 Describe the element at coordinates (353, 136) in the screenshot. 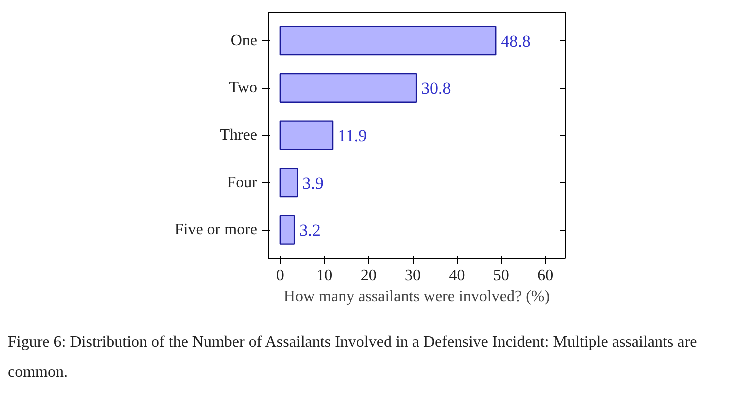

I see `data-label: 11.9` at that location.